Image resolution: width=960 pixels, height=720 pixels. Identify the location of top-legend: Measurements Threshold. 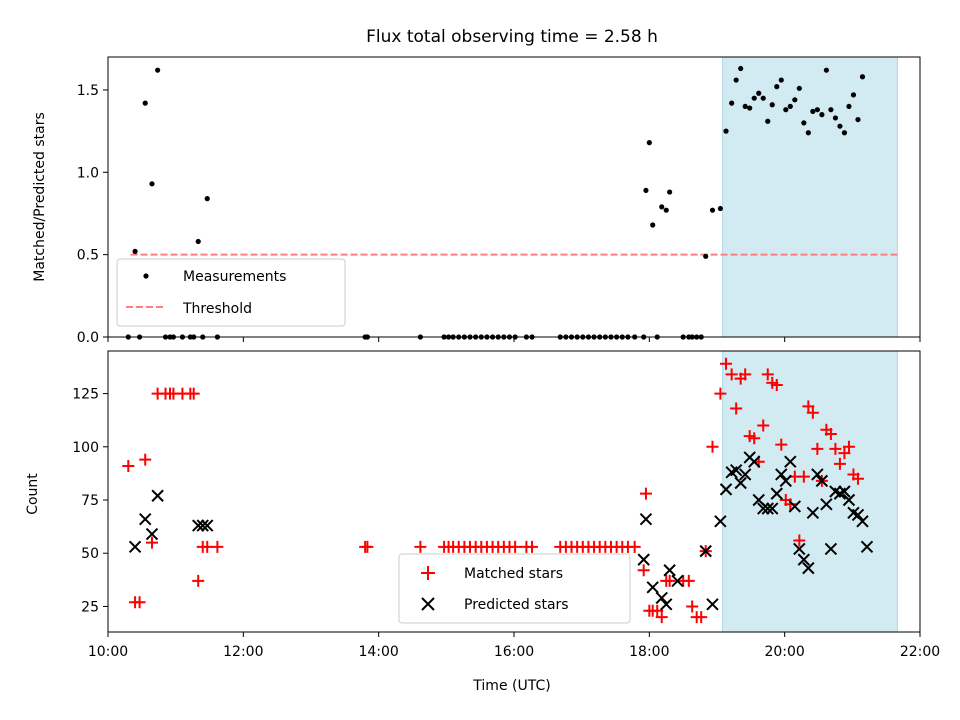
(231, 292).